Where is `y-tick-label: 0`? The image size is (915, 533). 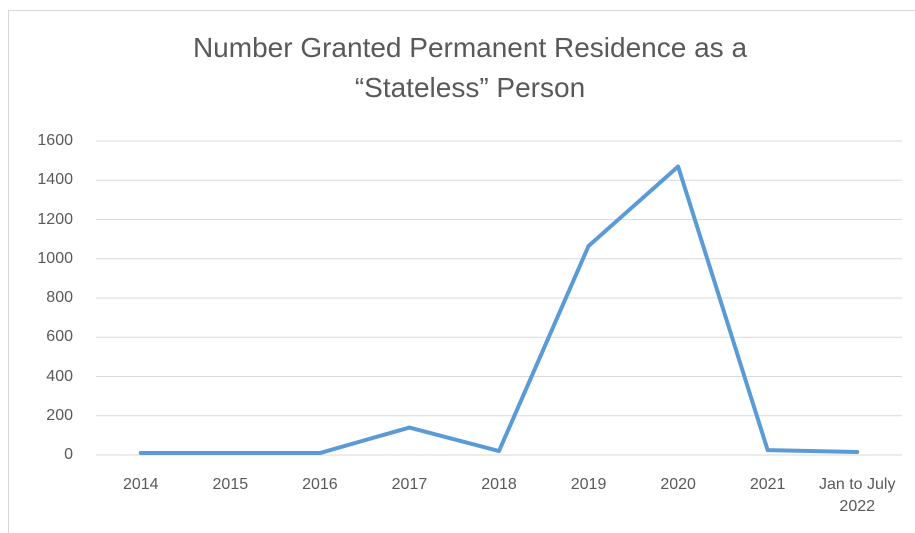 y-tick-label: 0 is located at coordinates (68, 454).